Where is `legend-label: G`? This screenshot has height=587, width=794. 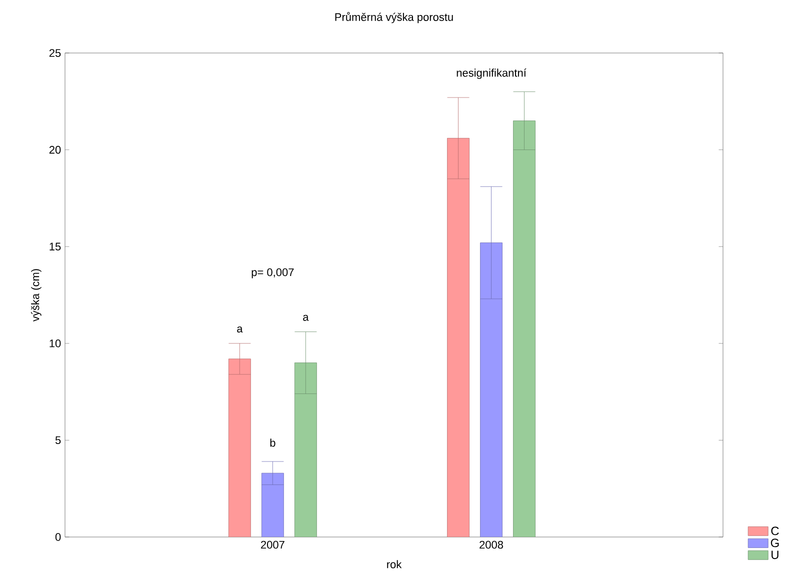
legend-label: G is located at coordinates (774, 543).